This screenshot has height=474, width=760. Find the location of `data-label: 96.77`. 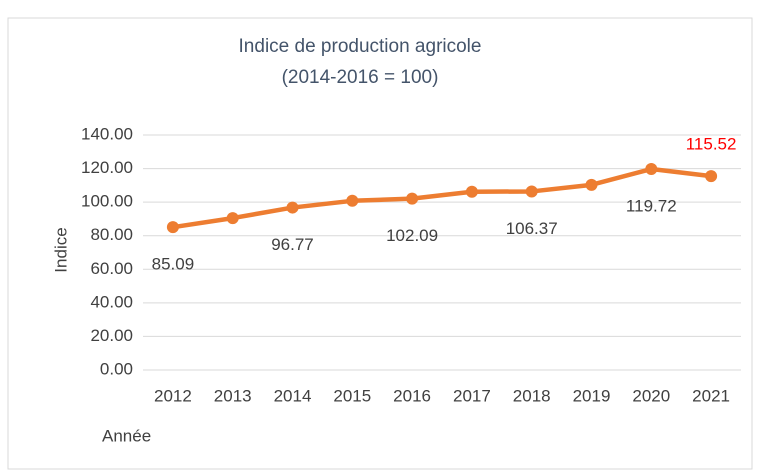

data-label: 96.77 is located at coordinates (292, 244).